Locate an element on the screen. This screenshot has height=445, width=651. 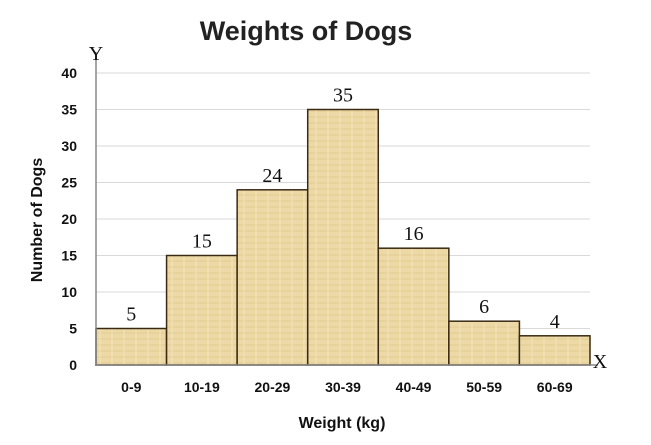
data-label: 24 is located at coordinates (272, 176).